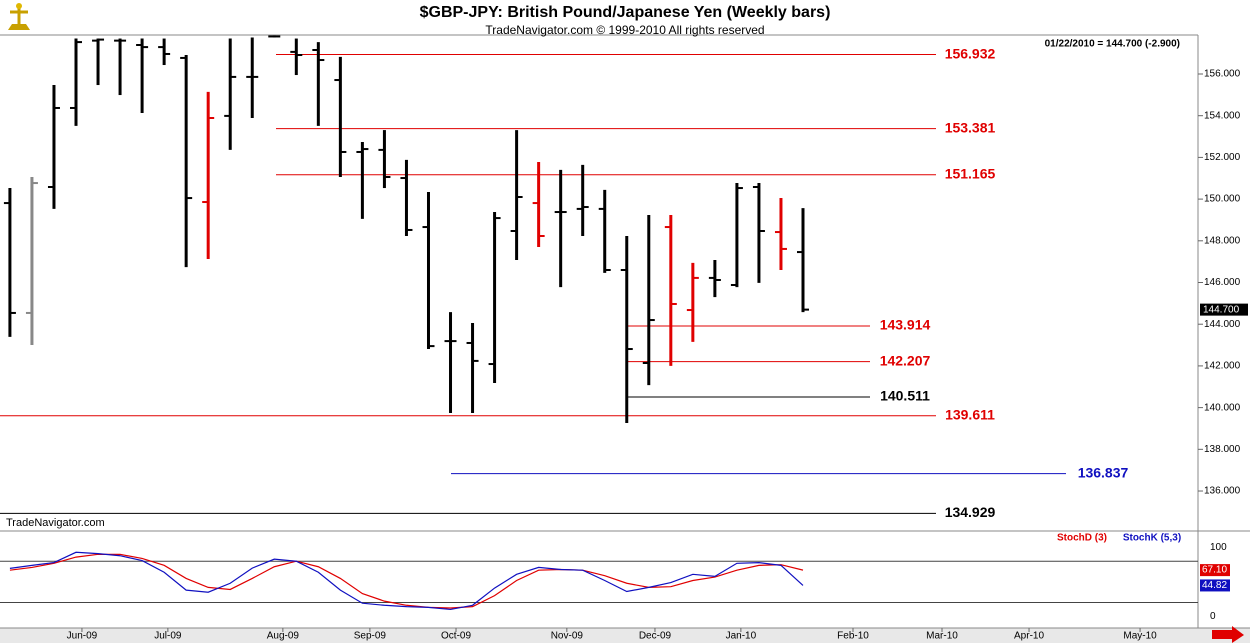 The width and height of the screenshot is (1250, 643). I want to click on x-tick-label: Jul-09, so click(168, 636).